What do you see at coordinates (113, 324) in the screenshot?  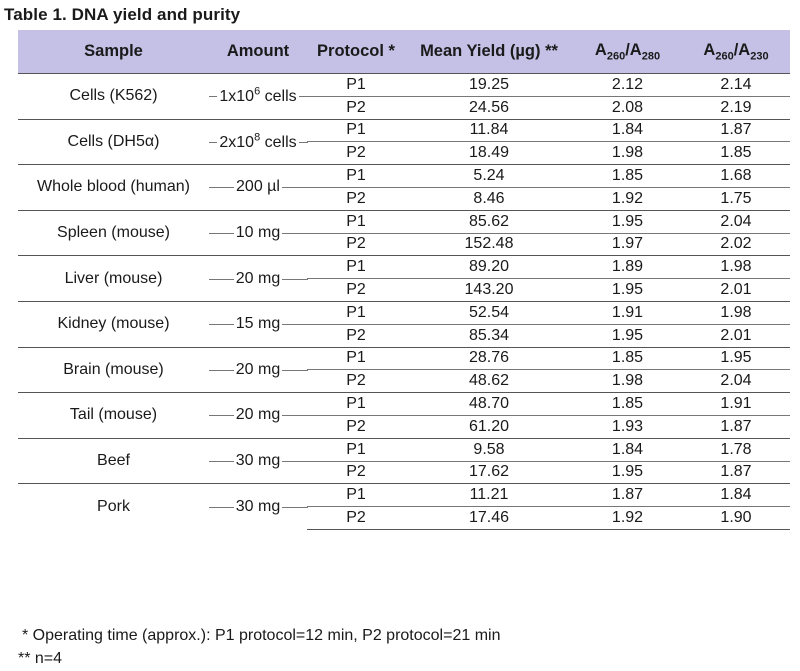 I see `sample-cell: Kidney (mouse)` at bounding box center [113, 324].